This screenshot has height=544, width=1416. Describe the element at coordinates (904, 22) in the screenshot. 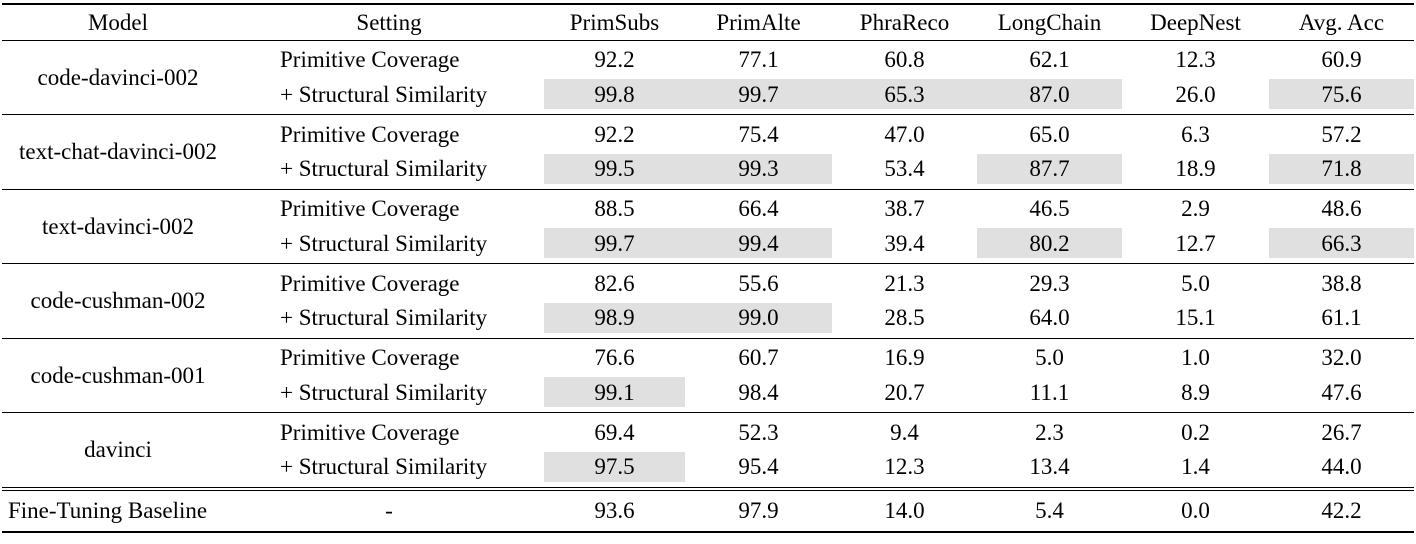

I see `column-header: PhraReco` at that location.